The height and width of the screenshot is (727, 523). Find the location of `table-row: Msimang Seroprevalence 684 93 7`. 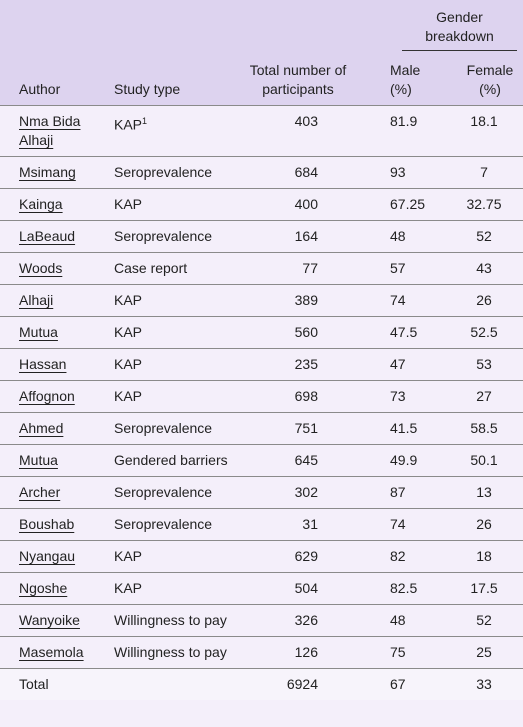

table-row: Msimang Seroprevalence 684 93 7 is located at coordinates (261, 172).